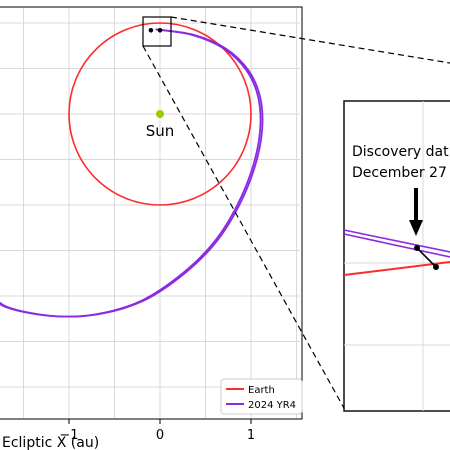 The image size is (450, 450). What do you see at coordinates (396, 241) in the screenshot?
I see `inset-yr4-curve-a` at bounding box center [396, 241].